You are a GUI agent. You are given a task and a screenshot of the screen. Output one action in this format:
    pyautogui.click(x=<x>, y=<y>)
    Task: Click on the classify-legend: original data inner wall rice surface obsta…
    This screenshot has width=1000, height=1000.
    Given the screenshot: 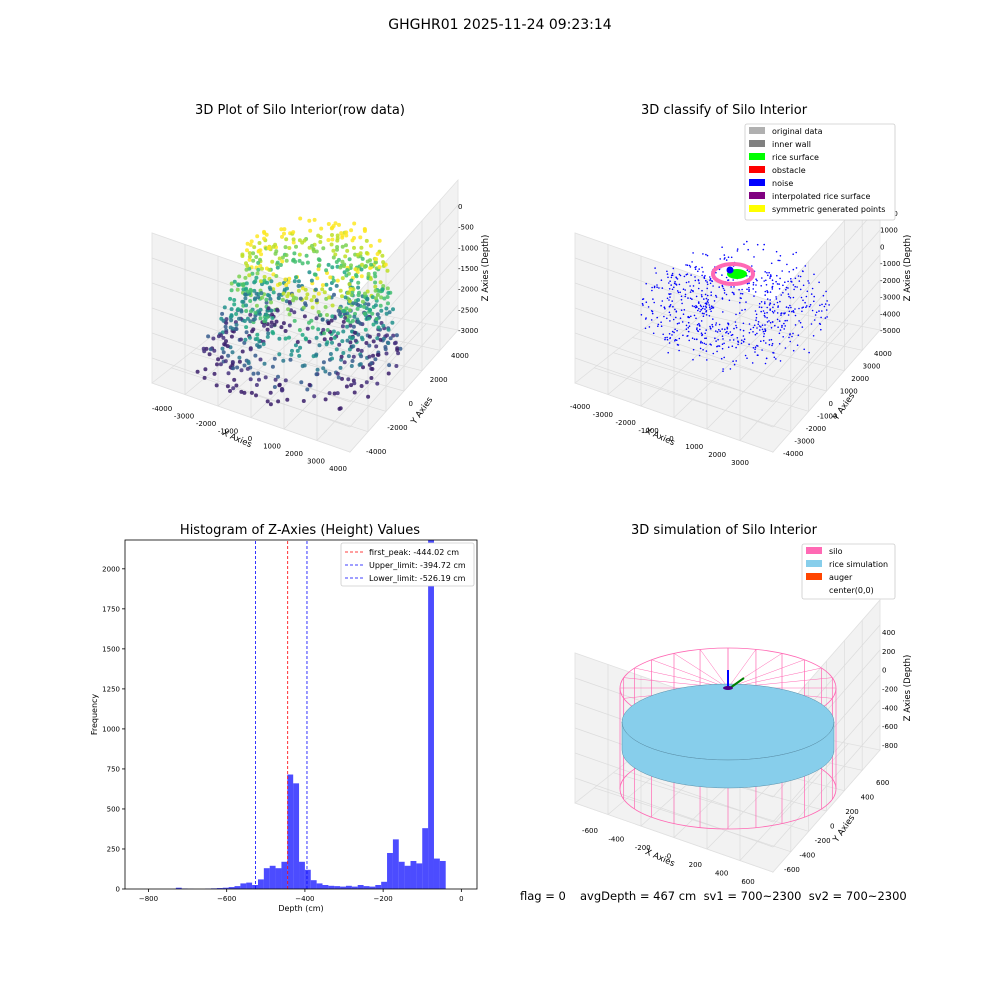 What is the action you would take?
    pyautogui.click(x=820, y=172)
    